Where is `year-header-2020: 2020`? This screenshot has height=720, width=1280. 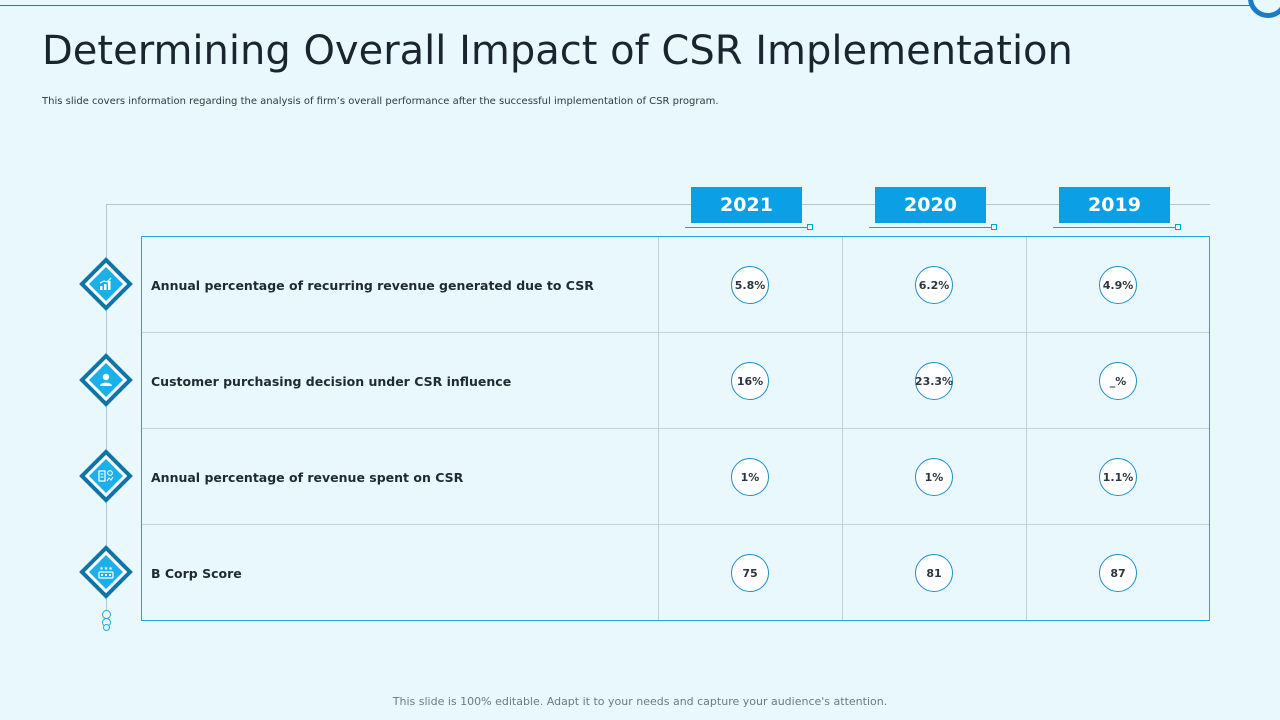
year-header-2020: 2020 is located at coordinates (930, 205).